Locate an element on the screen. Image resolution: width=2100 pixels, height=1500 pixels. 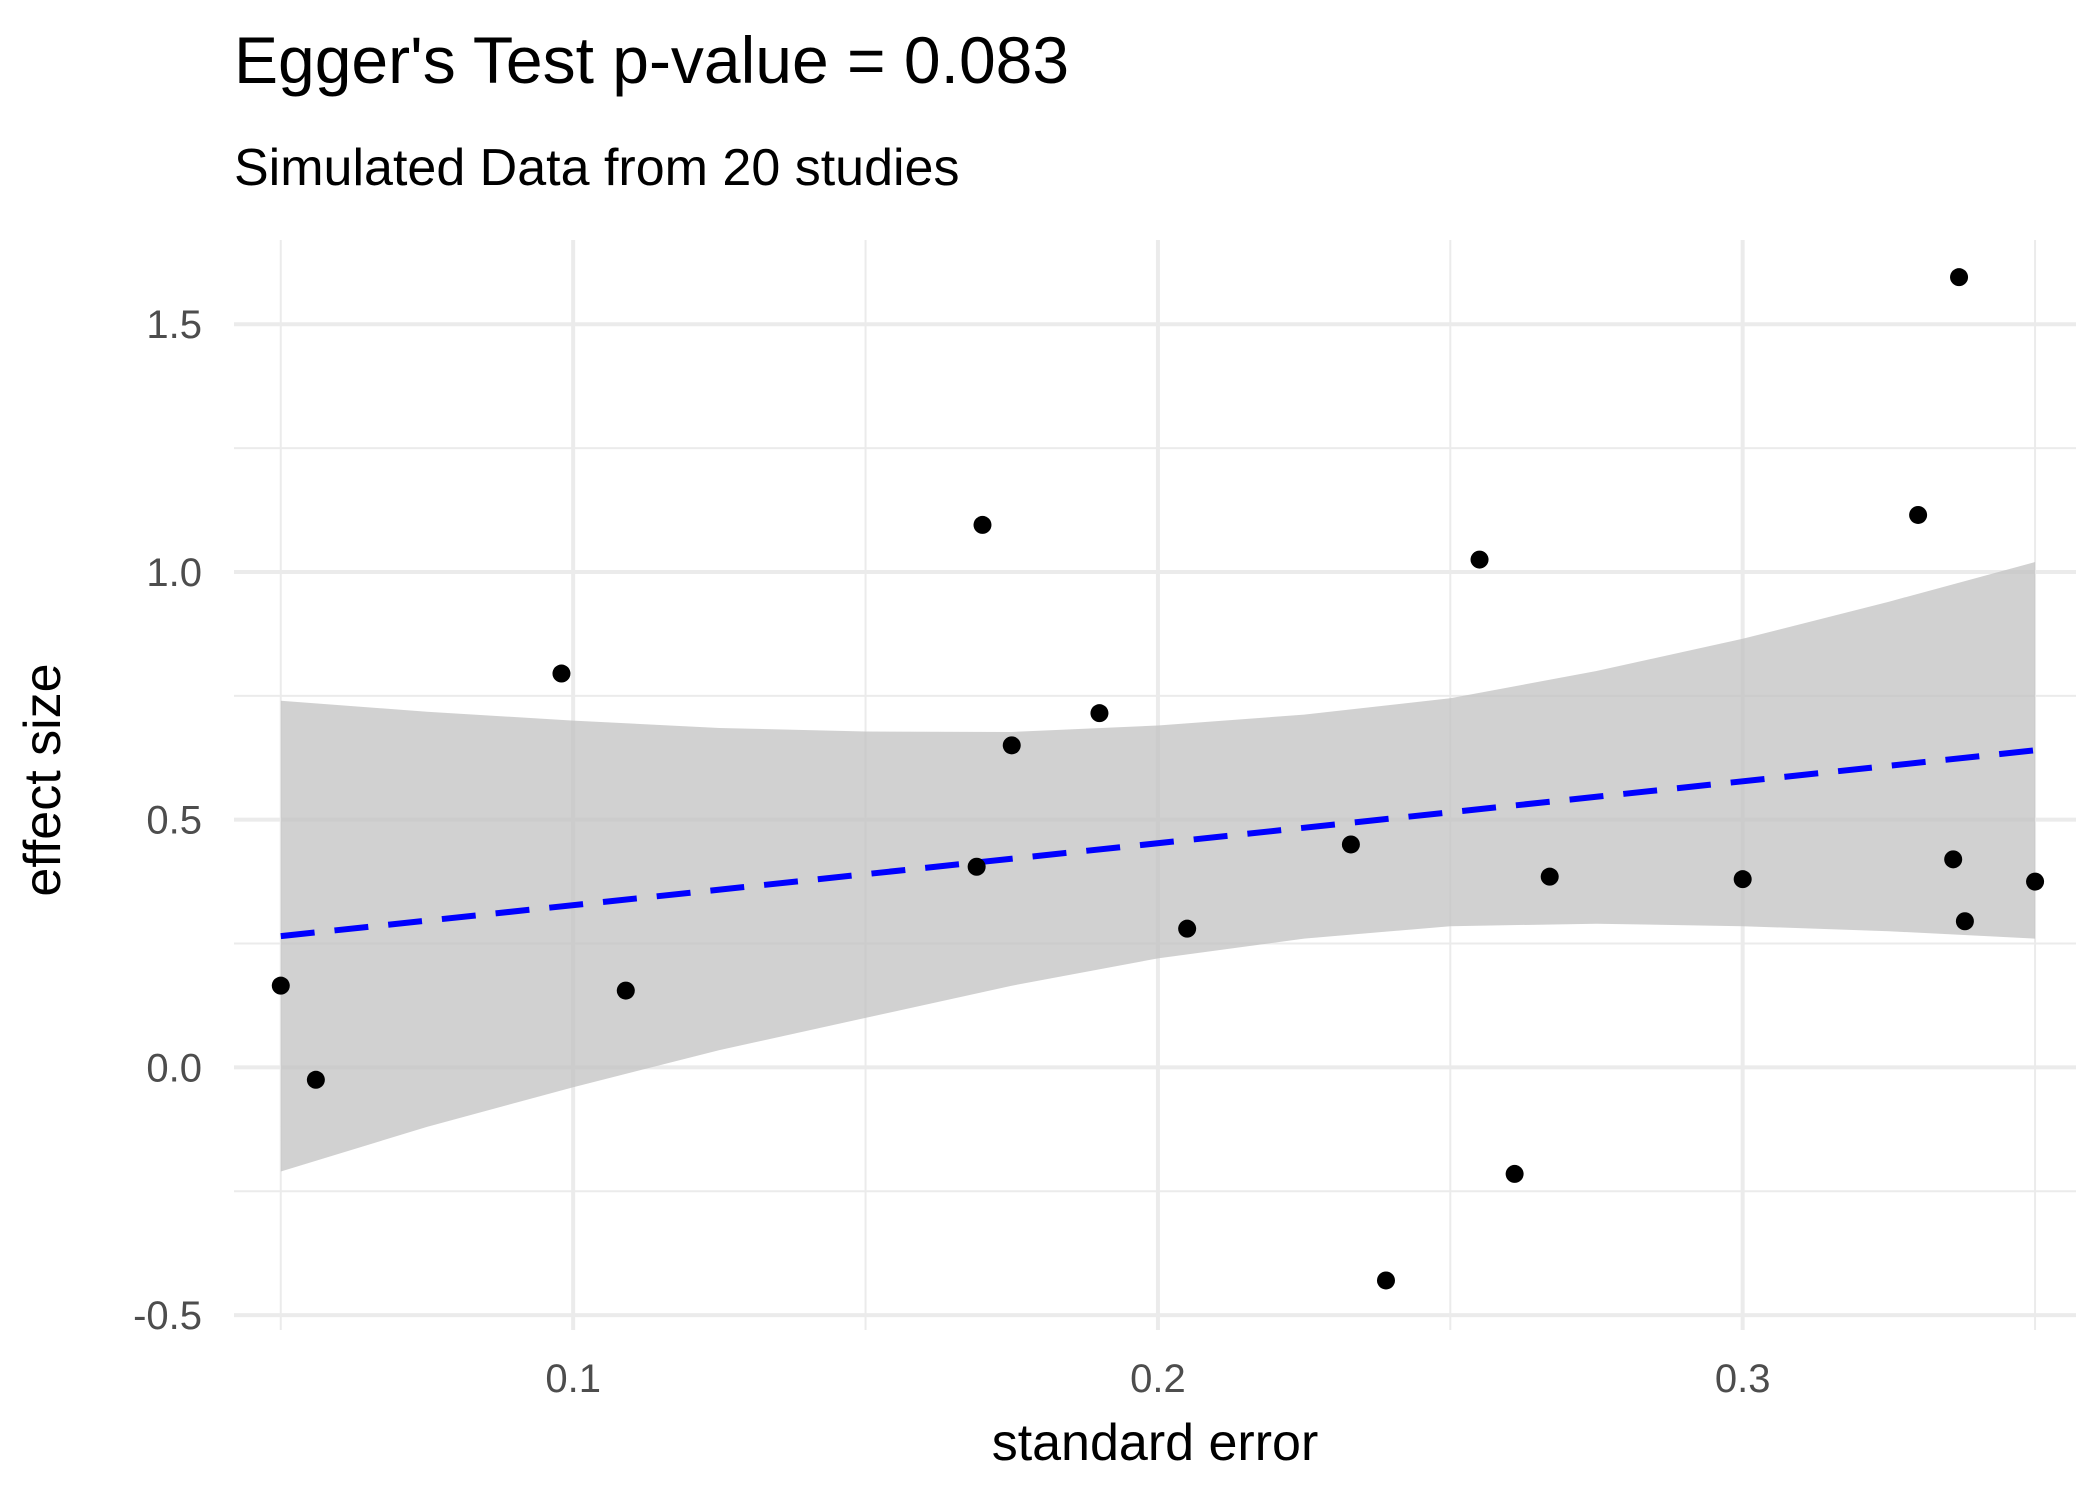
x-tick-label: 0.3 is located at coordinates (1743, 1379).